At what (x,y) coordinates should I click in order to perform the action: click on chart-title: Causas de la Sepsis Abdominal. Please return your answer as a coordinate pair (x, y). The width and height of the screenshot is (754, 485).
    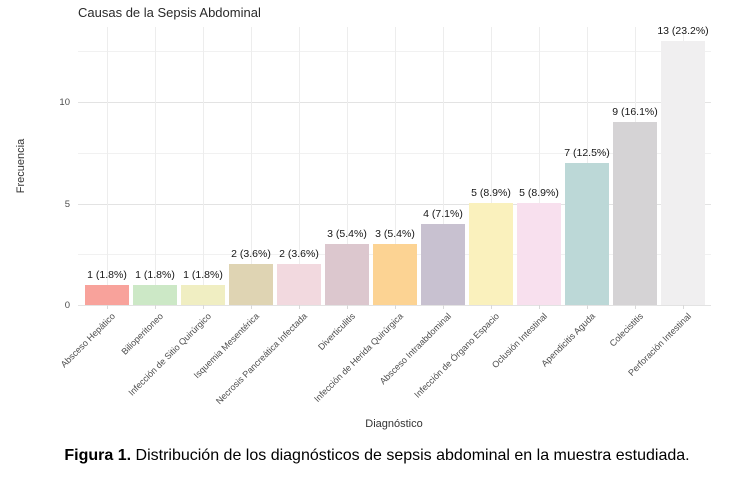
    Looking at the image, I should click on (169, 12).